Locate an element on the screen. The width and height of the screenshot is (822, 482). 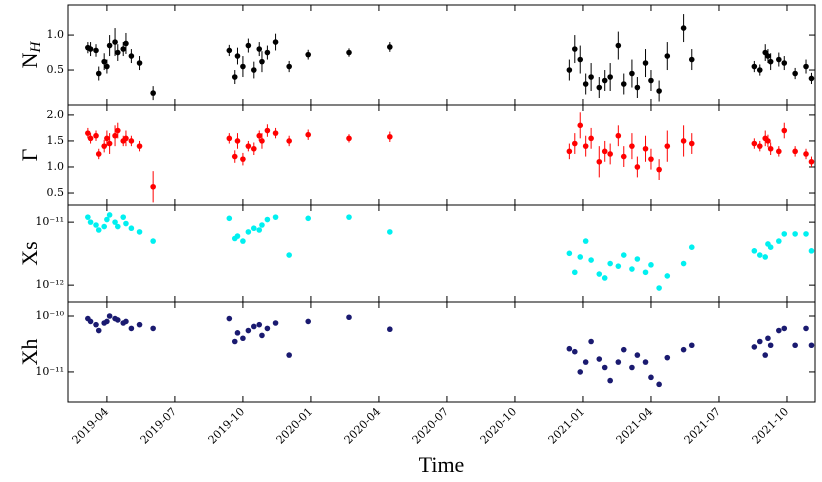
y-axis-label: Γ is located at coordinates (29, 154).